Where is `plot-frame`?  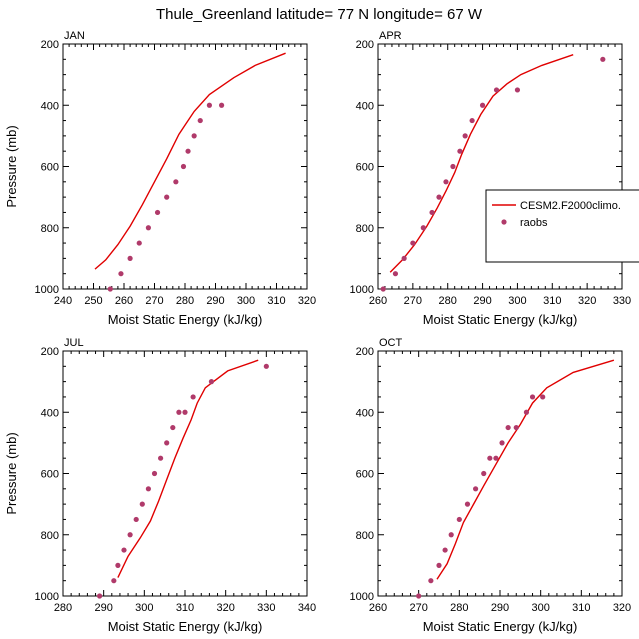 plot-frame is located at coordinates (185, 473).